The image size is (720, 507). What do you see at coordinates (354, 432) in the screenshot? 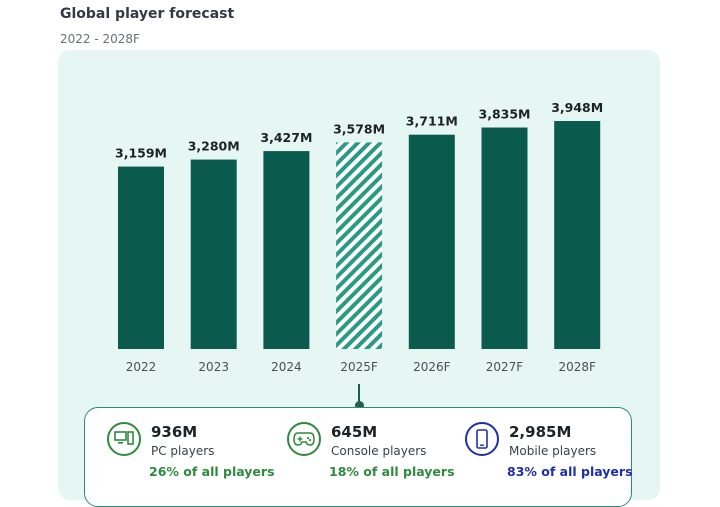
I see `console-players-value: 645M` at bounding box center [354, 432].